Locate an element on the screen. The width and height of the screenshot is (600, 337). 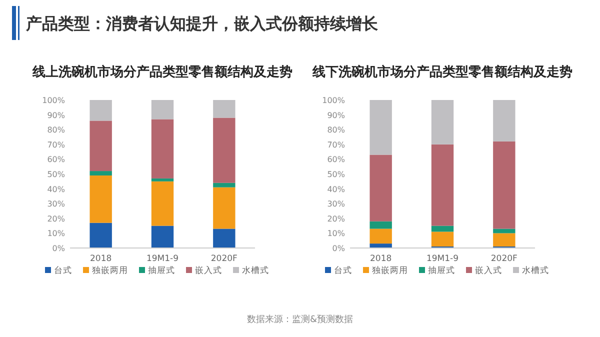
chart-title: 线下洗碗机市场分产品类型零售额结构及走势 is located at coordinates (442, 72).